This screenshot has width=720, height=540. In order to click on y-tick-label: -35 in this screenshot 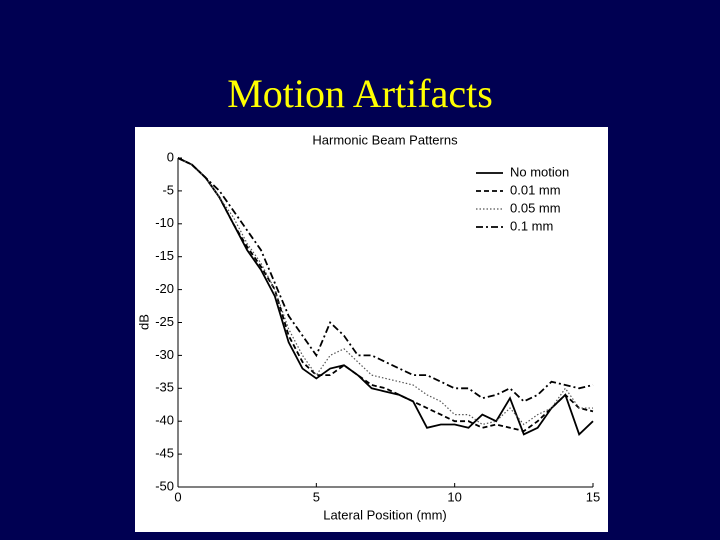, I will do `click(164, 387)`.